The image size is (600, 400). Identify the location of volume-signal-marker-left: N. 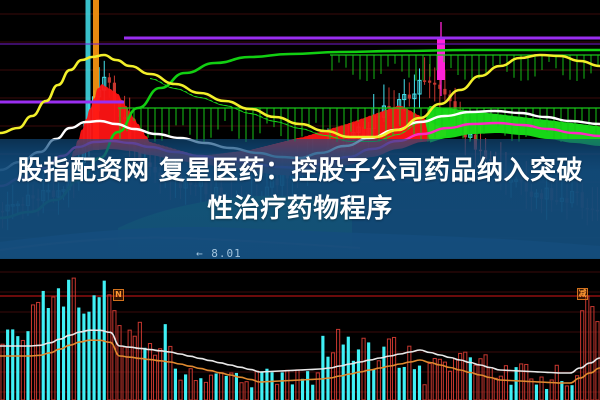
(118, 295).